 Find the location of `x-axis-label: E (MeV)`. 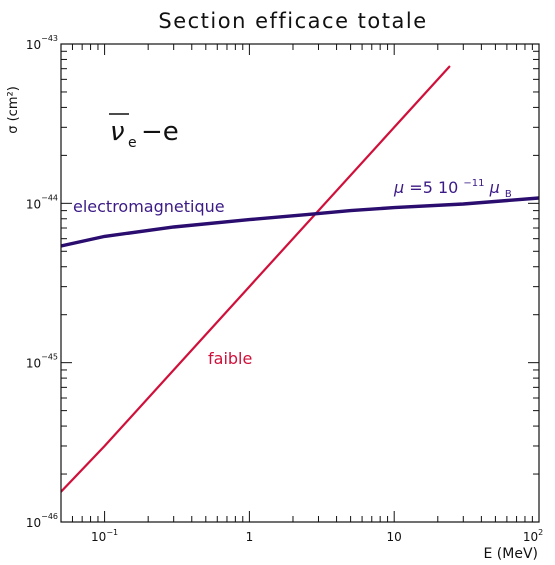

x-axis-label: E (MeV) is located at coordinates (511, 554).